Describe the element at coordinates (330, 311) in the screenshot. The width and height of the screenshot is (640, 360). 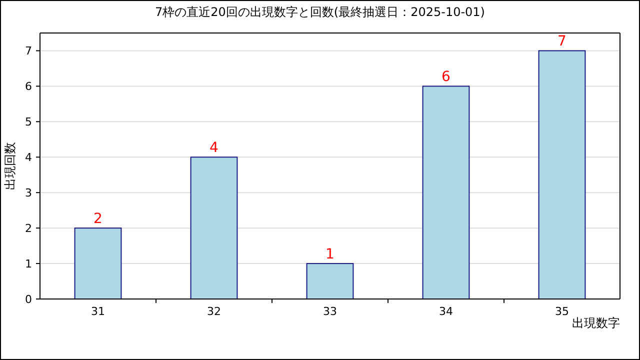
I see `x-tick-label: 33` at that location.